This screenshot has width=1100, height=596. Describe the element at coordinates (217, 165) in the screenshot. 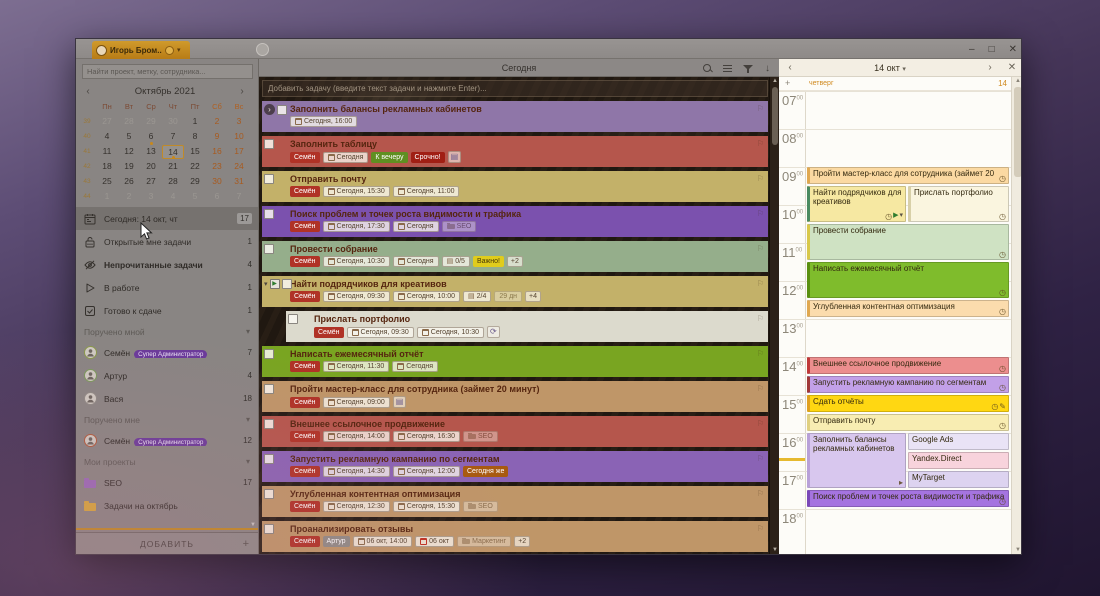

I see `calendar-day: 23` at that location.